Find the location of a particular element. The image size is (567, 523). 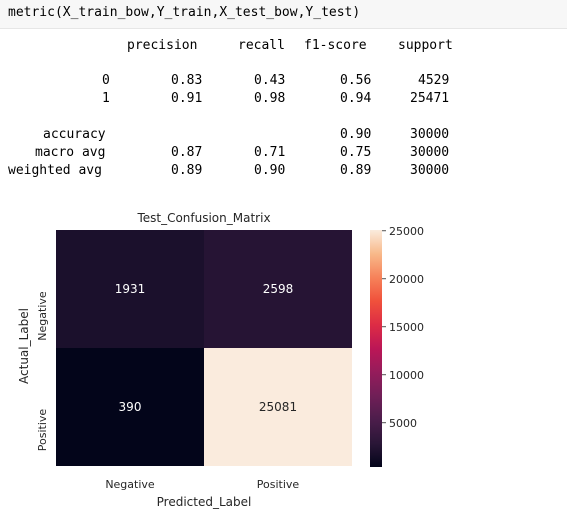

support-value: 25471 is located at coordinates (430, 98).